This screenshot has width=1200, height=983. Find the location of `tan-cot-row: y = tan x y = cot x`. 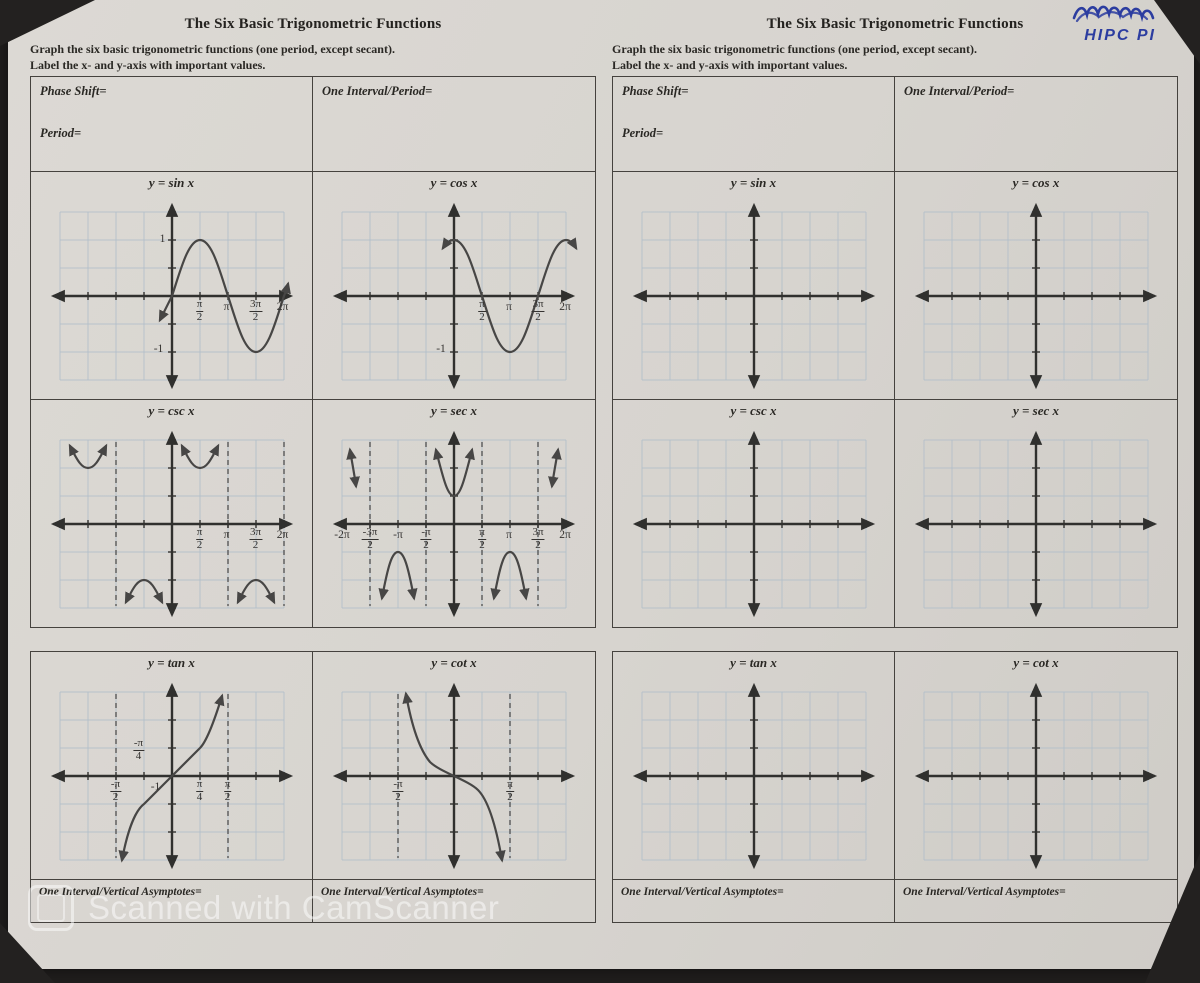

tan-cot-row: y = tan x y = cot x is located at coordinates (895, 766).